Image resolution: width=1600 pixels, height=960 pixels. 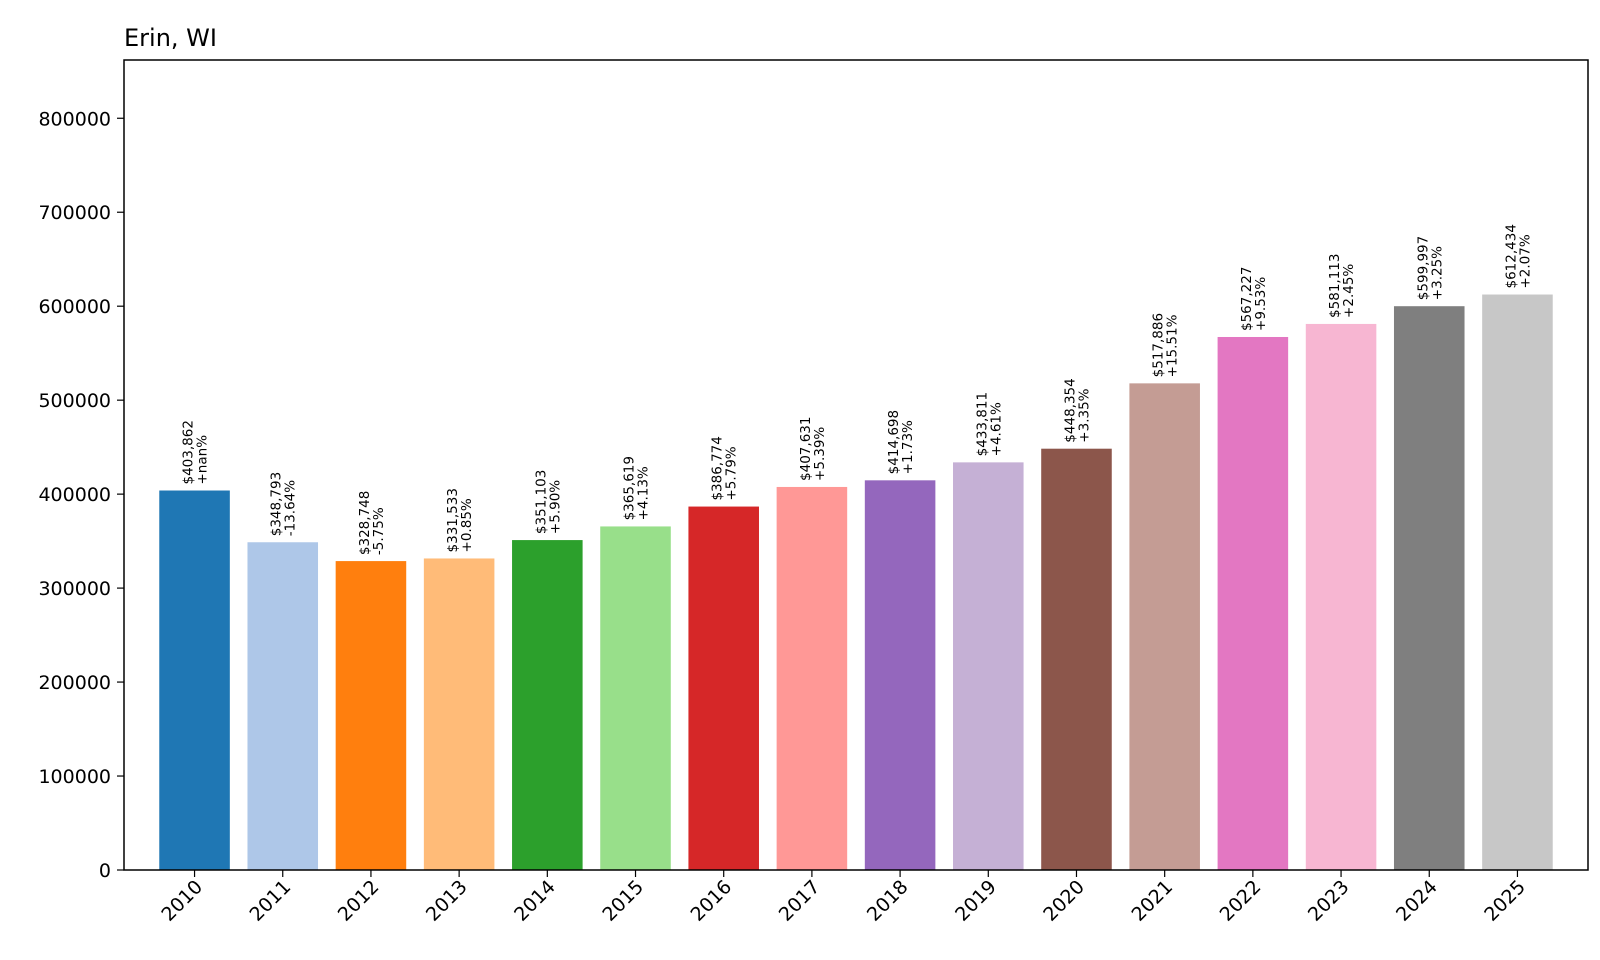 I want to click on x-tick-label-2015: 2015, so click(x=623, y=901).